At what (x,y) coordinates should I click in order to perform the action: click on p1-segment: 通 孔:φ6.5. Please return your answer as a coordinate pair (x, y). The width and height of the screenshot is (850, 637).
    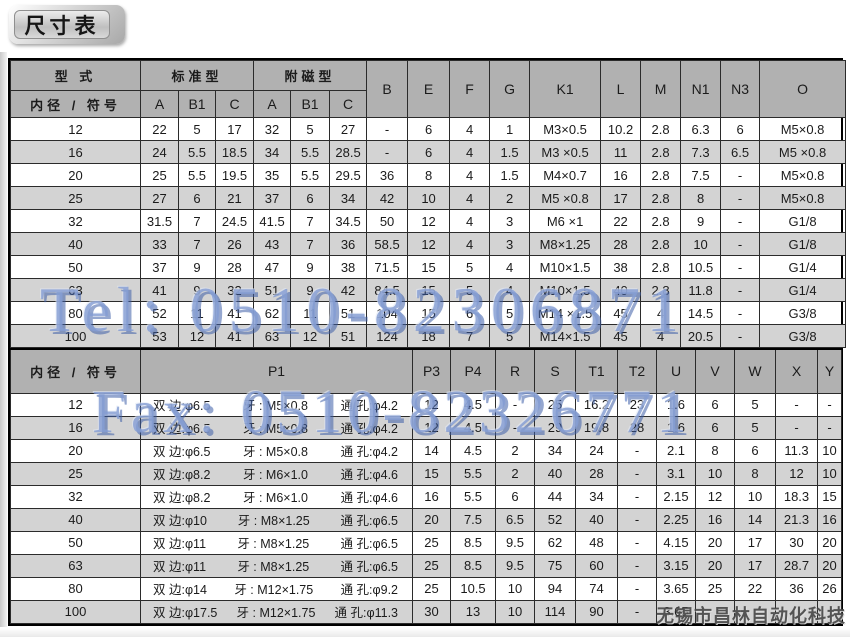
    Looking at the image, I should click on (369, 544).